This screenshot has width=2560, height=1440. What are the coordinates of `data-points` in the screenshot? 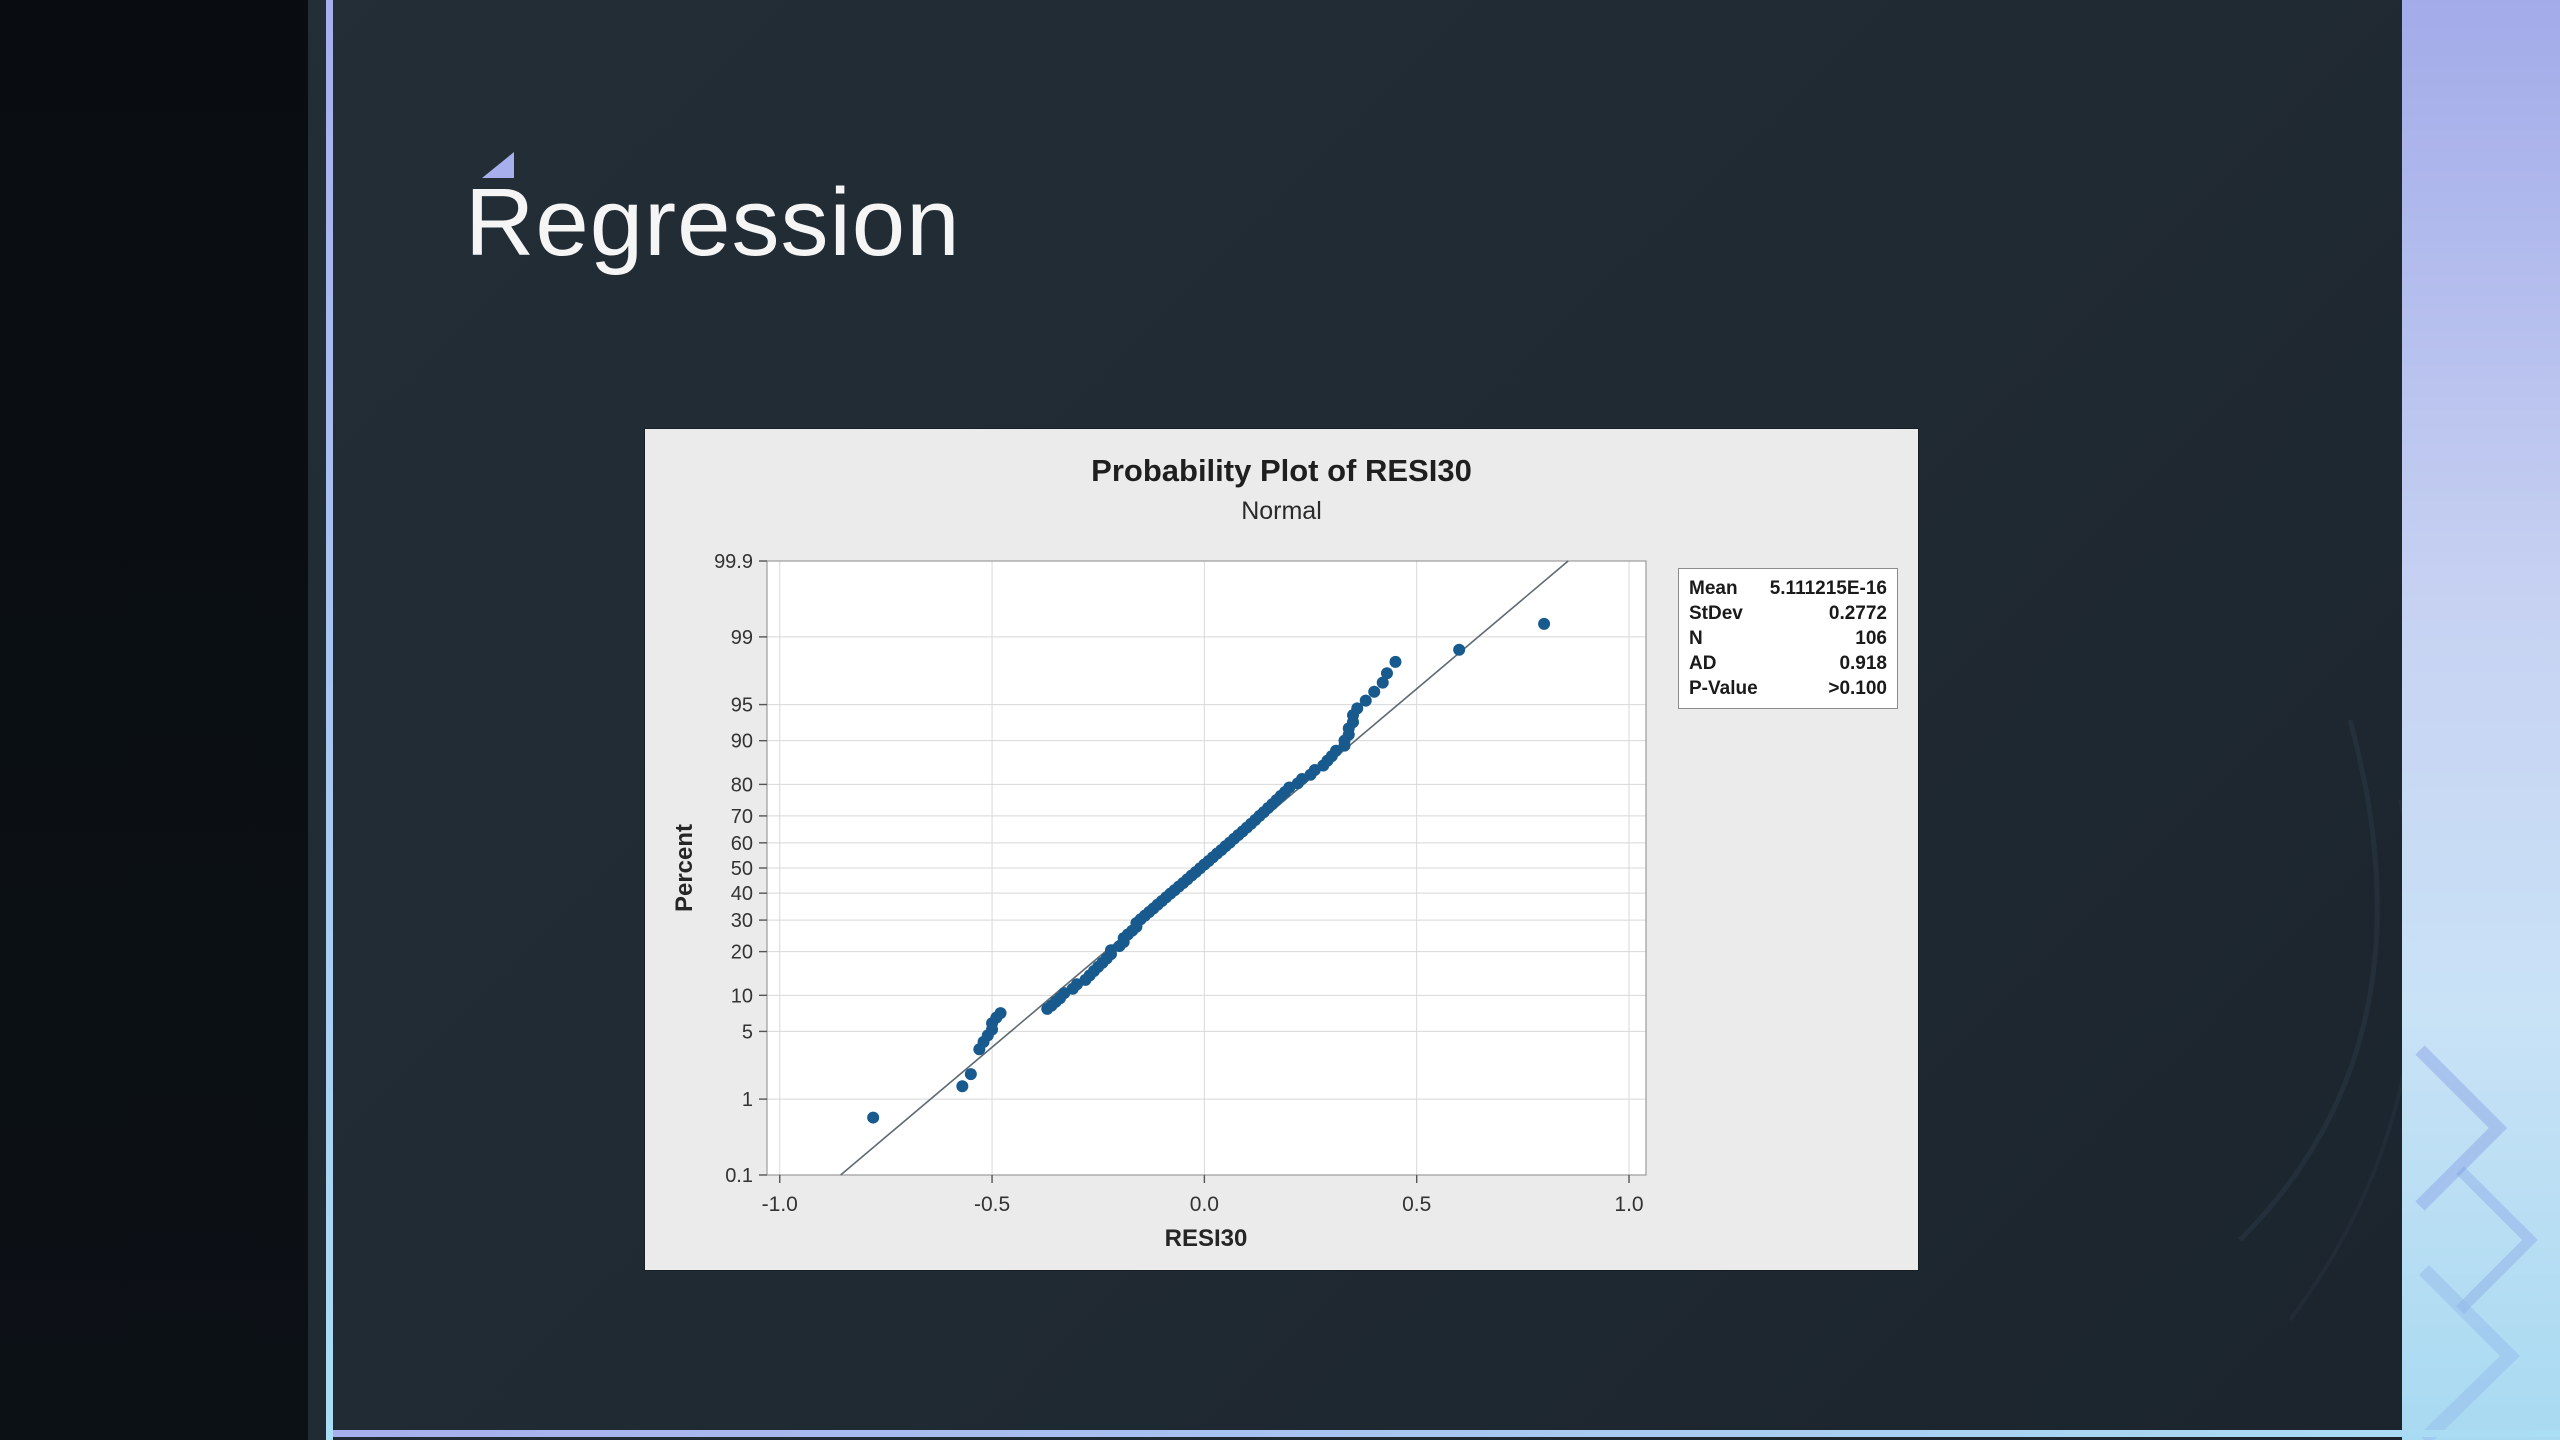 It's located at (1209, 870).